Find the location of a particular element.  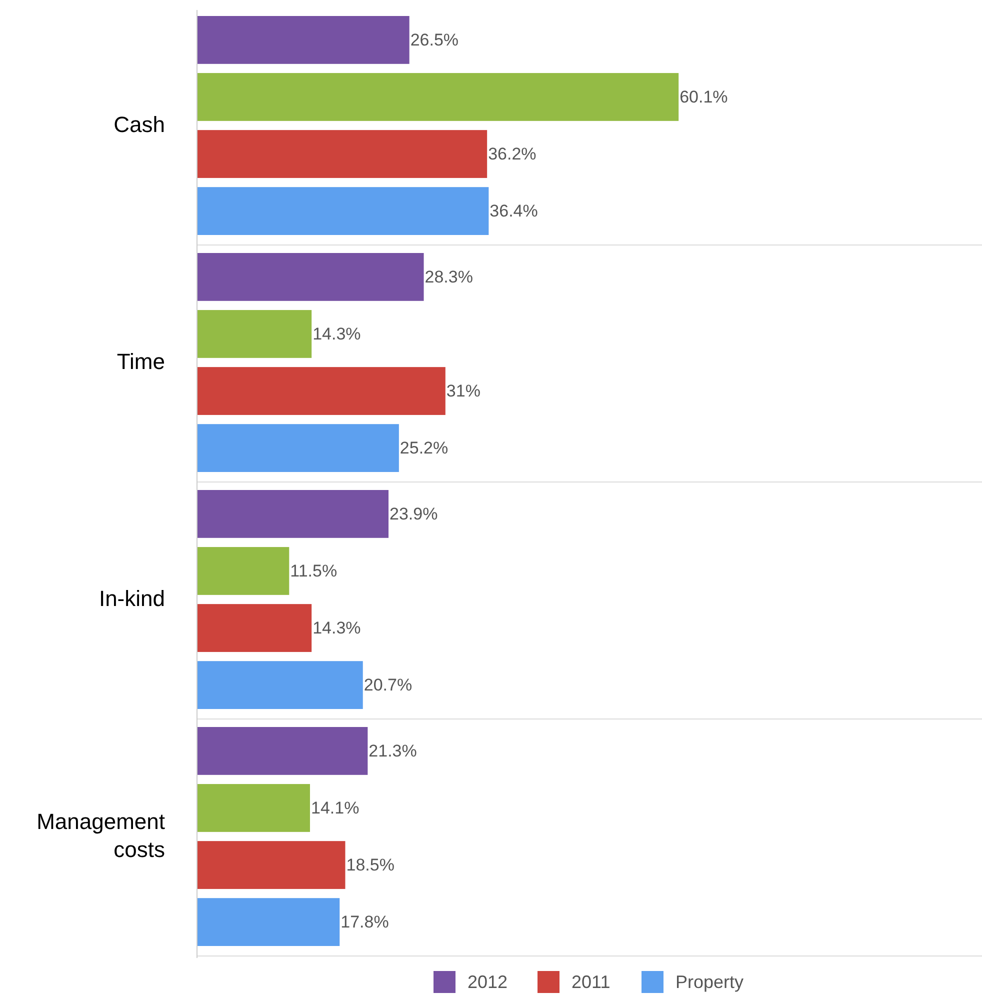

data-label: 60.1% is located at coordinates (704, 96).